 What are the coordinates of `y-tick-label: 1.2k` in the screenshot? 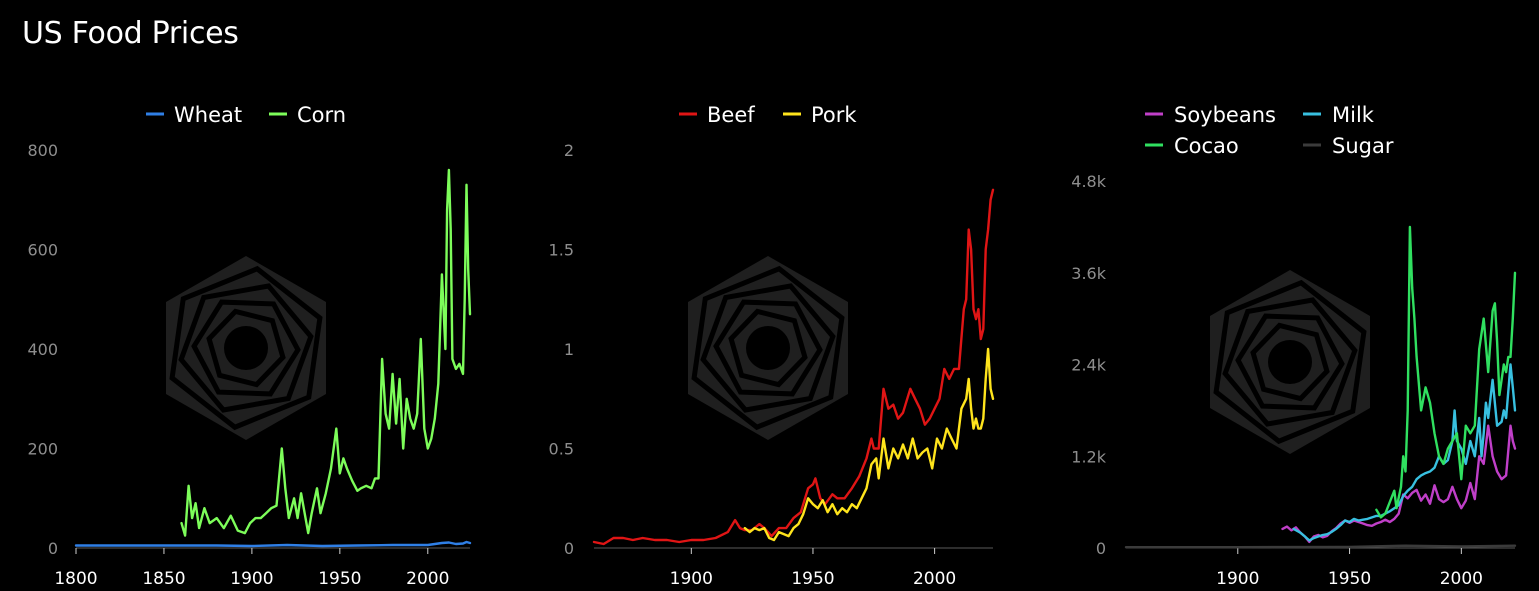 It's located at (1088, 456).